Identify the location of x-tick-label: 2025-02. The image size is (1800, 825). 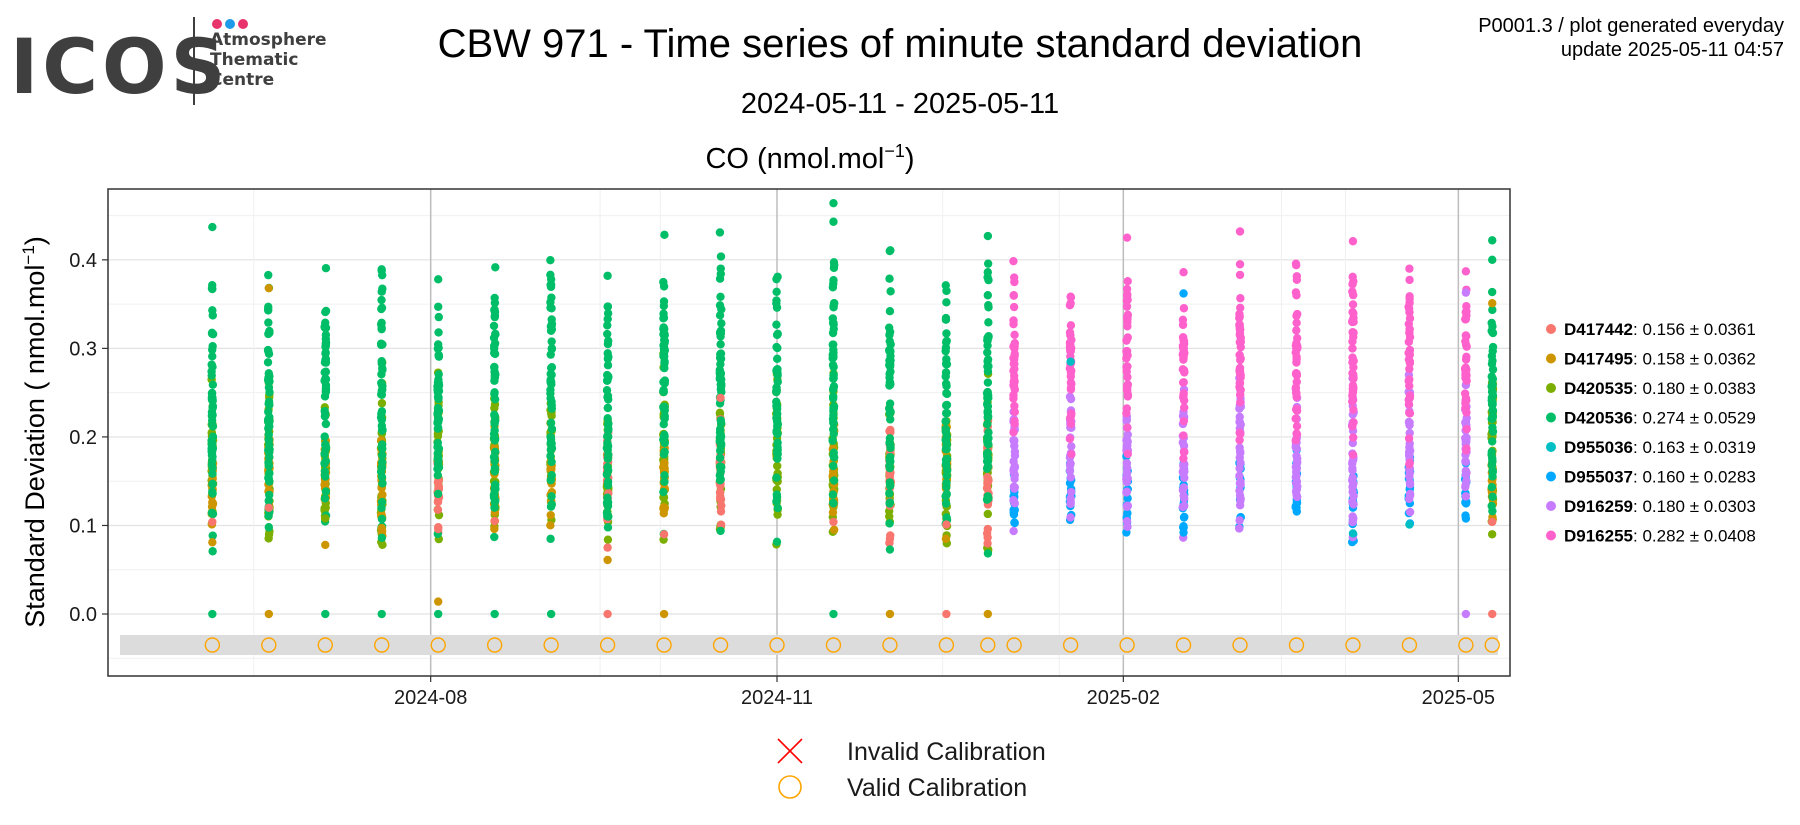
(1123, 698).